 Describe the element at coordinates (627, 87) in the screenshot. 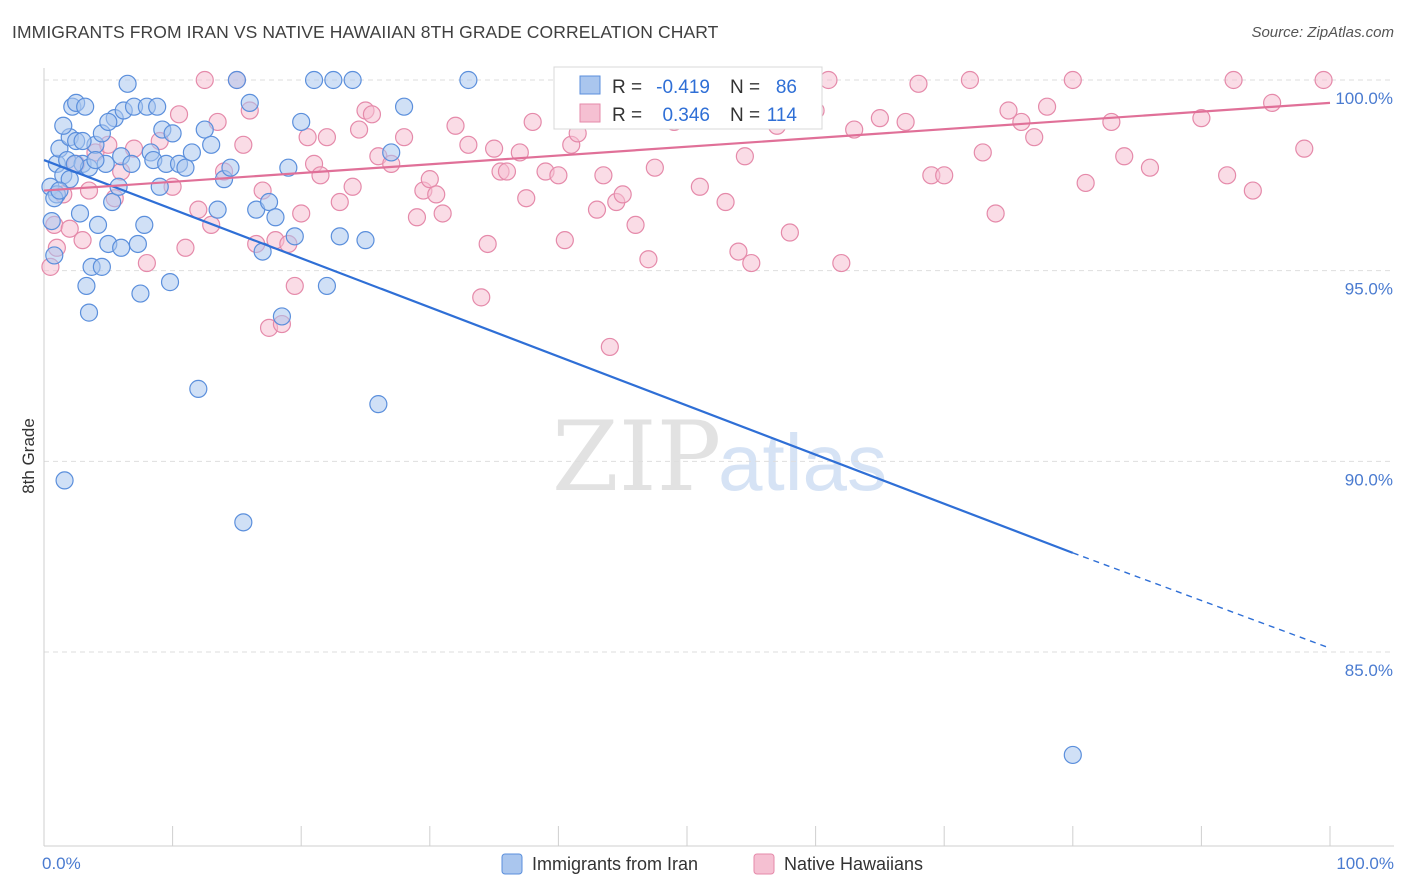

I see `stats-r-label-blue: R =` at that location.